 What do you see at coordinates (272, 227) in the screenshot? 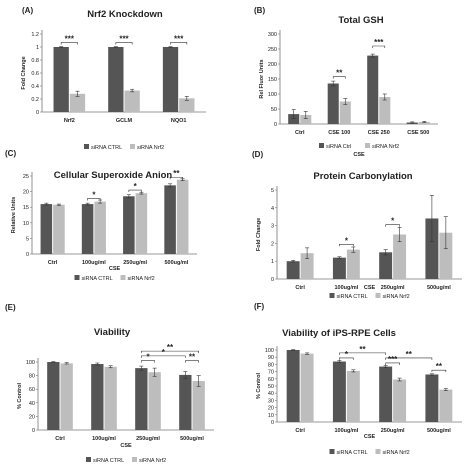
I see `y-tick-label: 3` at bounding box center [272, 227].